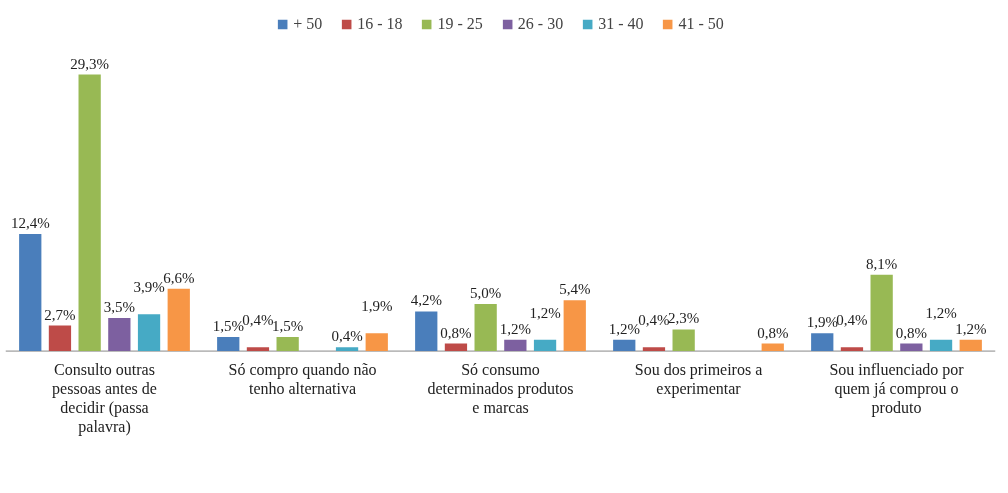  What do you see at coordinates (149, 287) in the screenshot?
I see `data-label: 3,9%` at bounding box center [149, 287].